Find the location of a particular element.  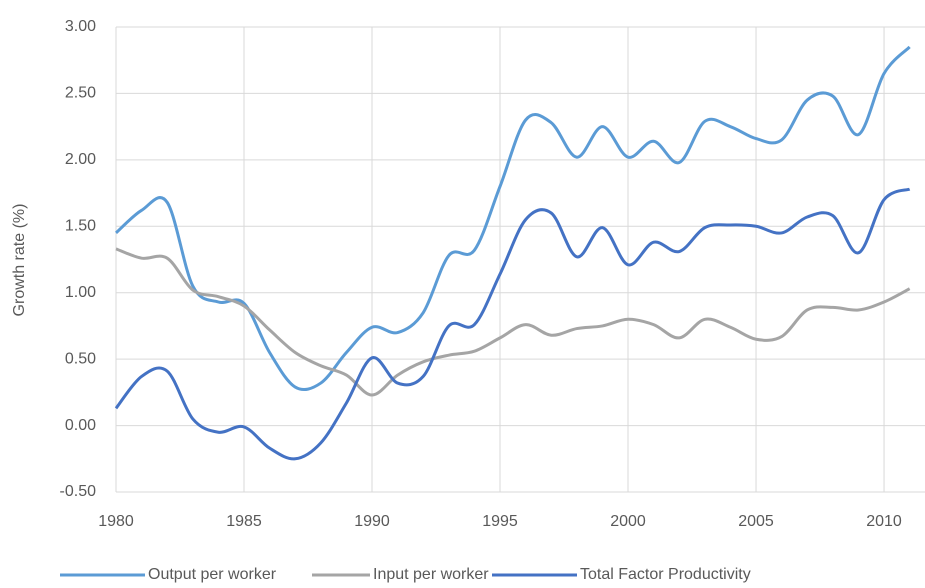

x-tick-label: 1990 is located at coordinates (372, 521).